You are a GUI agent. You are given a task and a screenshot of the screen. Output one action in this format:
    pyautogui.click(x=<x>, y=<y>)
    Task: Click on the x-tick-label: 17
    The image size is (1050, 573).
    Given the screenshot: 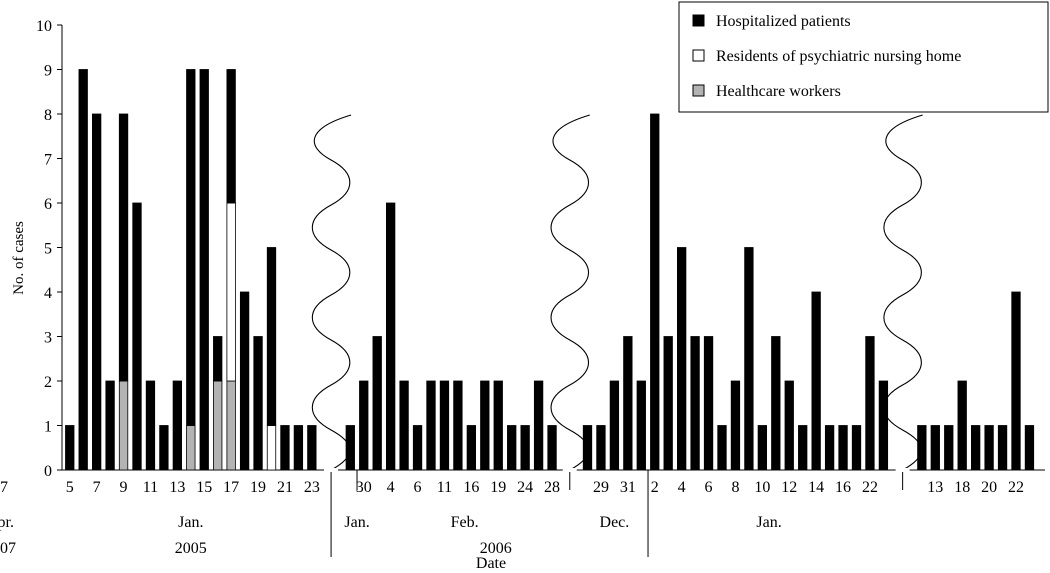 What is the action you would take?
    pyautogui.click(x=231, y=487)
    